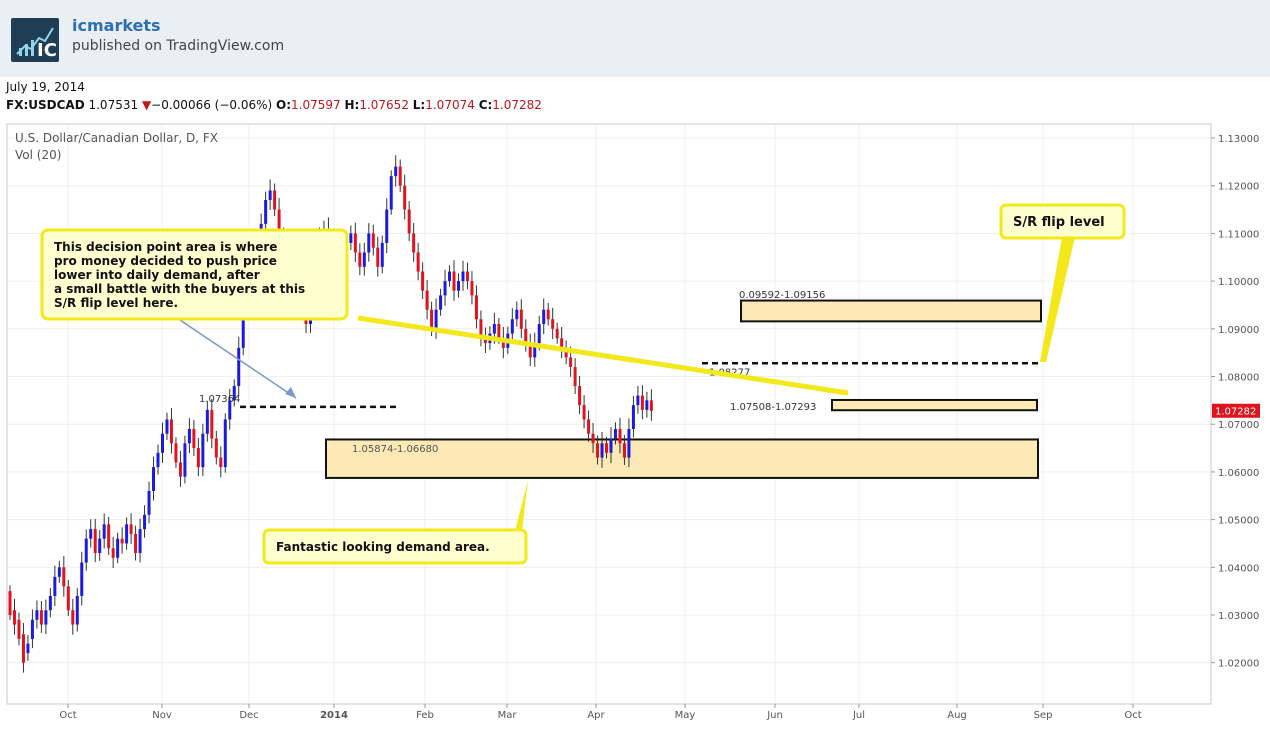 The width and height of the screenshot is (1270, 731). I want to click on y-tick-label: 1.05000, so click(1238, 521).